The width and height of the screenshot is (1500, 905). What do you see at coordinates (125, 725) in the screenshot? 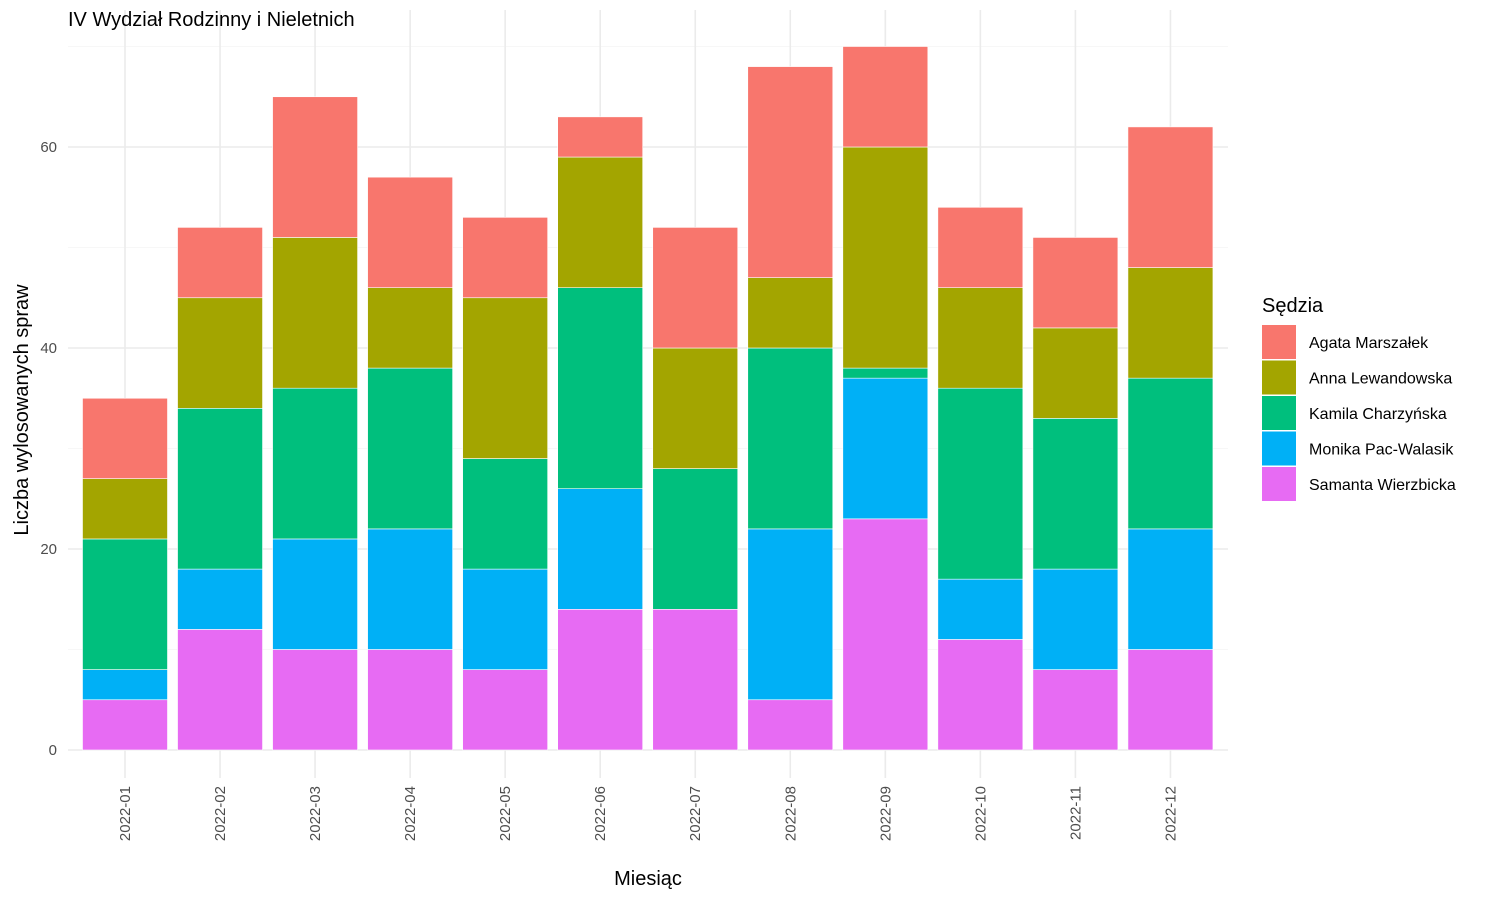
I see `bar-segment: 2022-01 — Samanta Wierzbicka: 5` at bounding box center [125, 725].